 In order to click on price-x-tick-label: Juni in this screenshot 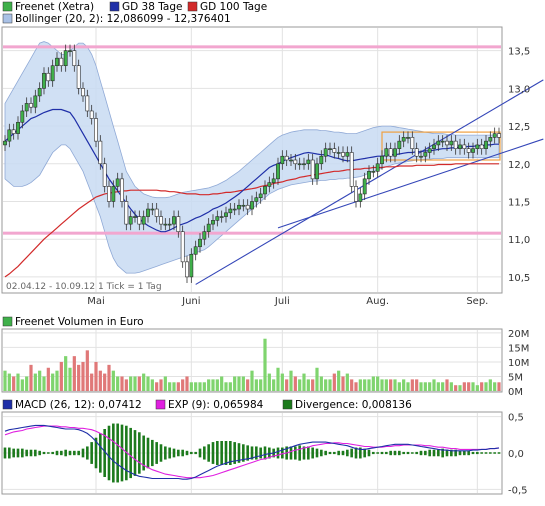, I will do `click(190, 301)`.